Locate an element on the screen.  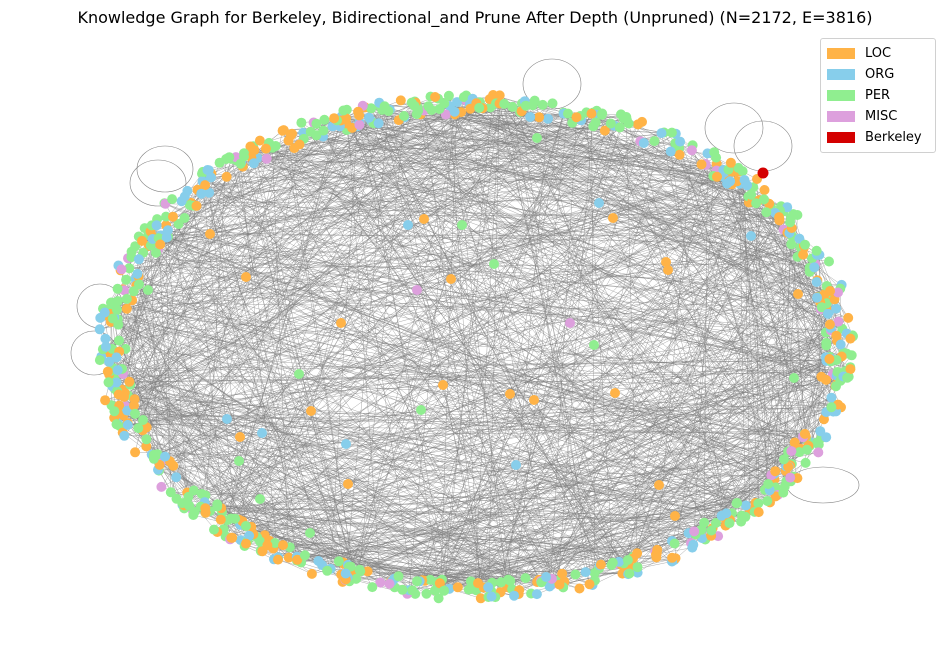
legend-swatch-org is located at coordinates (841, 74).